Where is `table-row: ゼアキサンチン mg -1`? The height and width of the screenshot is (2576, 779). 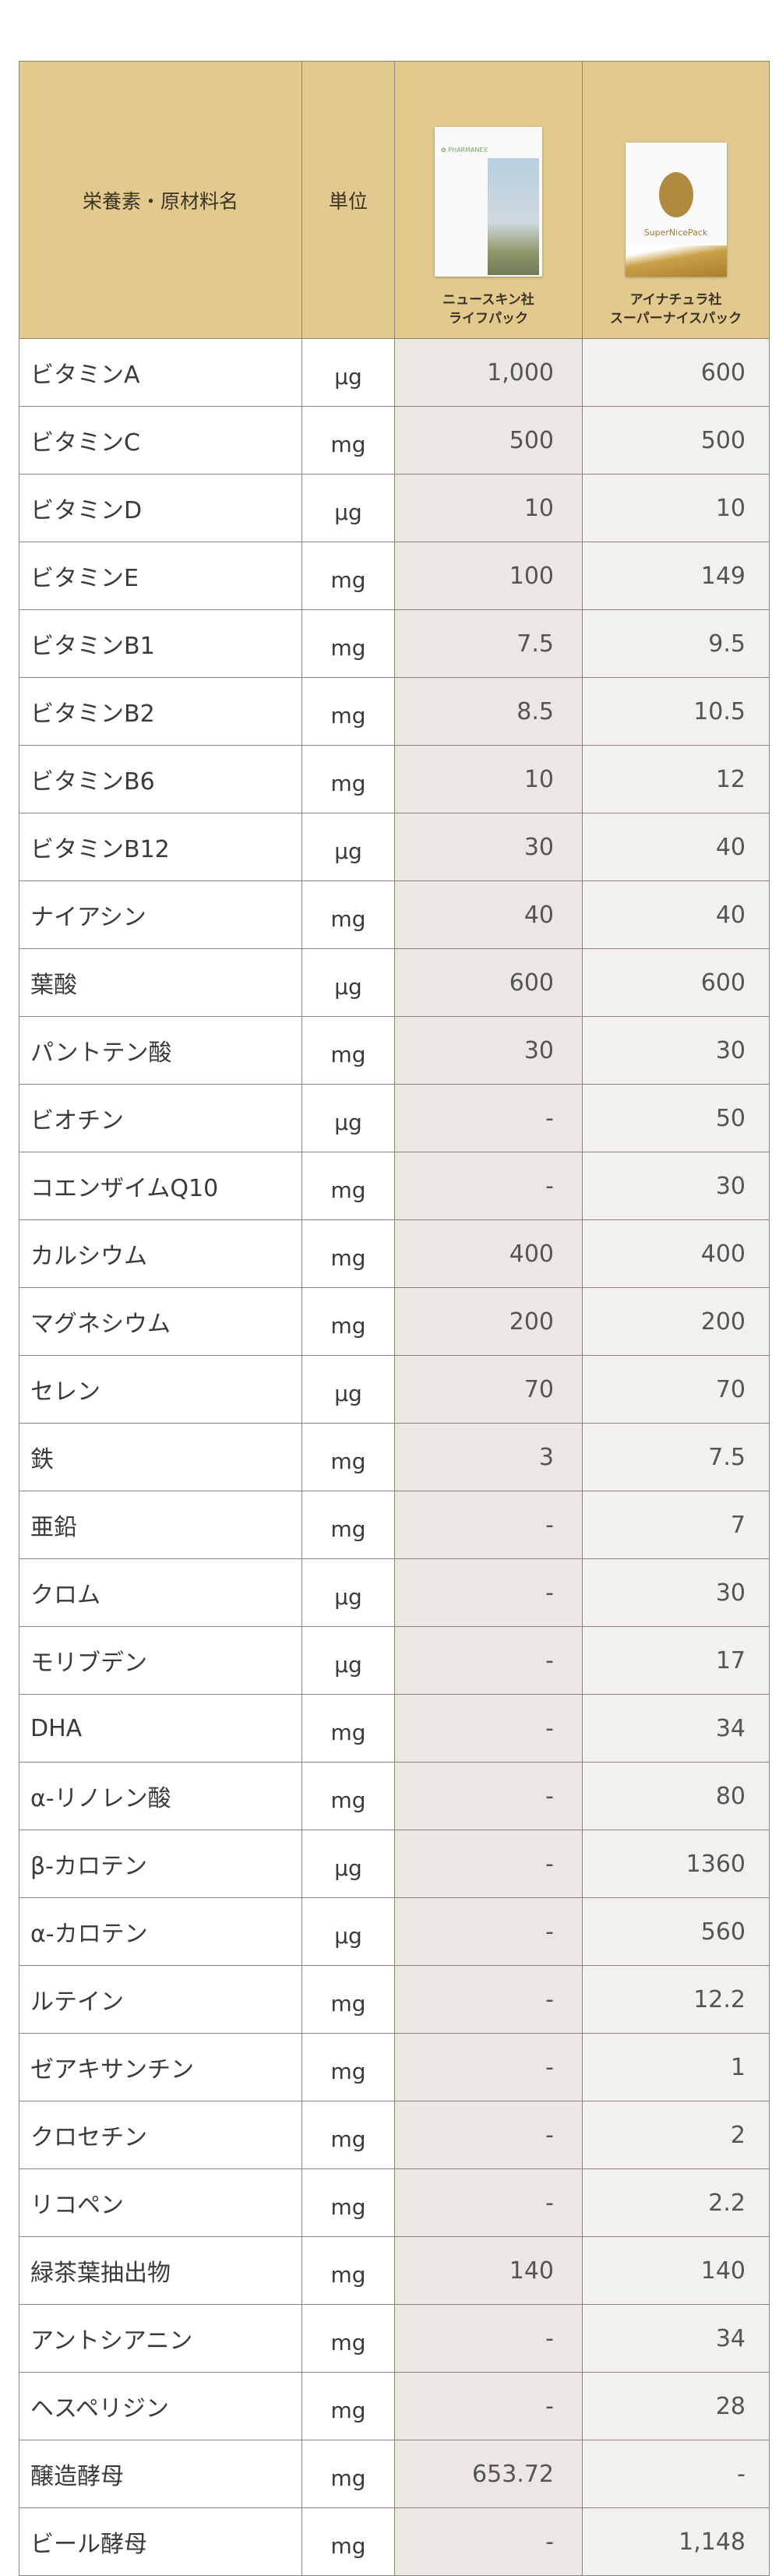 table-row: ゼアキサンチン mg -1 is located at coordinates (395, 2067).